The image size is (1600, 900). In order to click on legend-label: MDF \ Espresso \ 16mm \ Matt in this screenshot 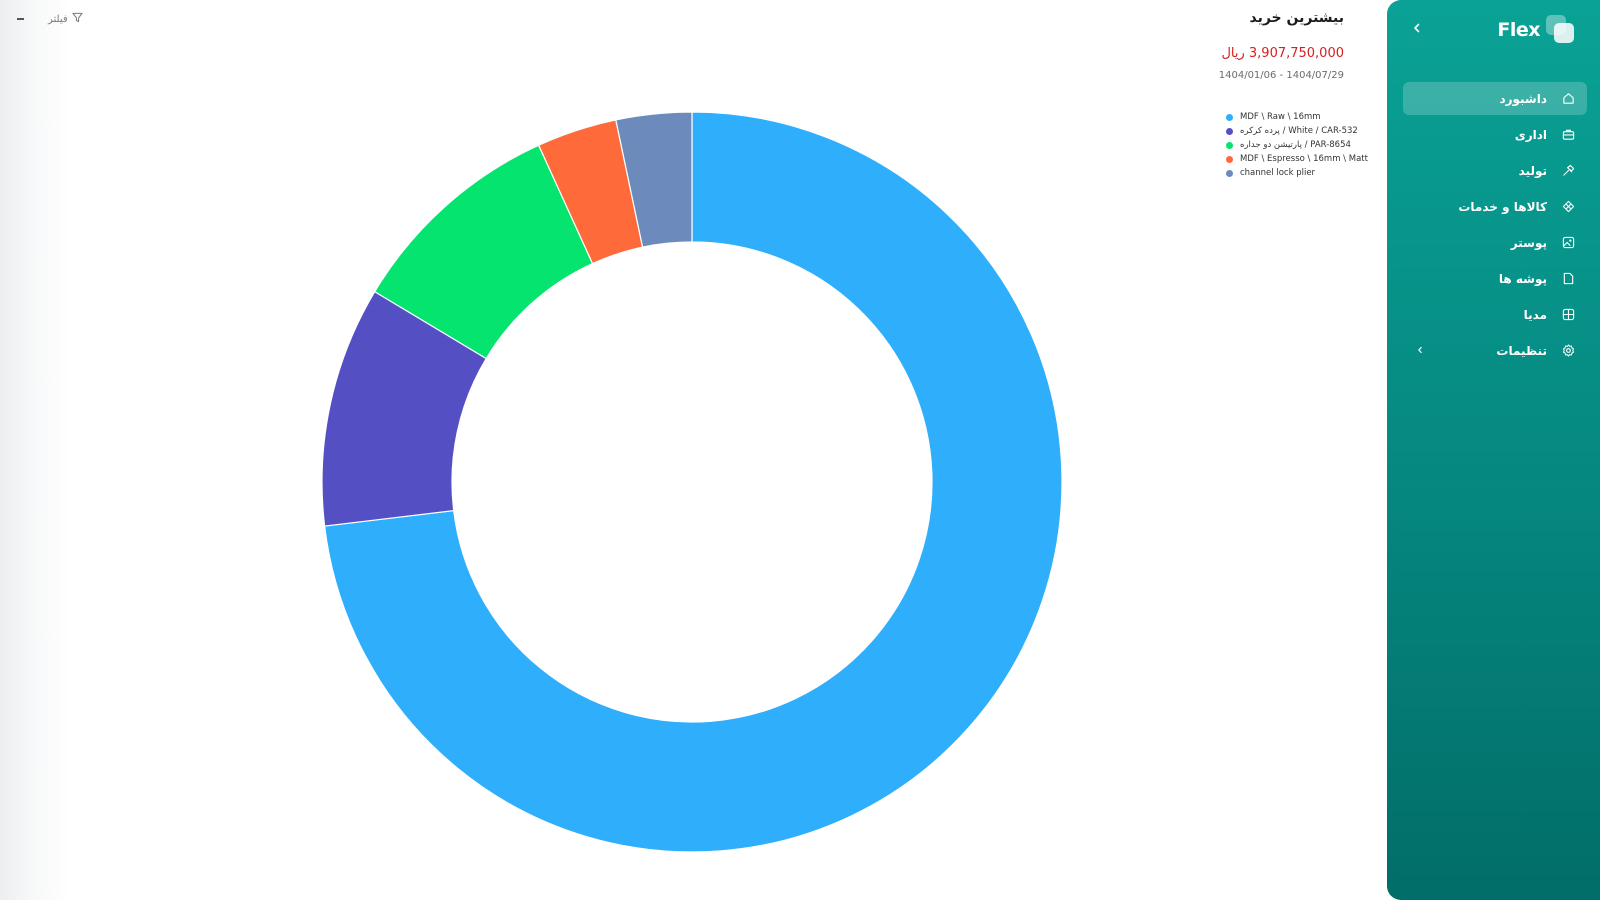, I will do `click(1304, 159)`.